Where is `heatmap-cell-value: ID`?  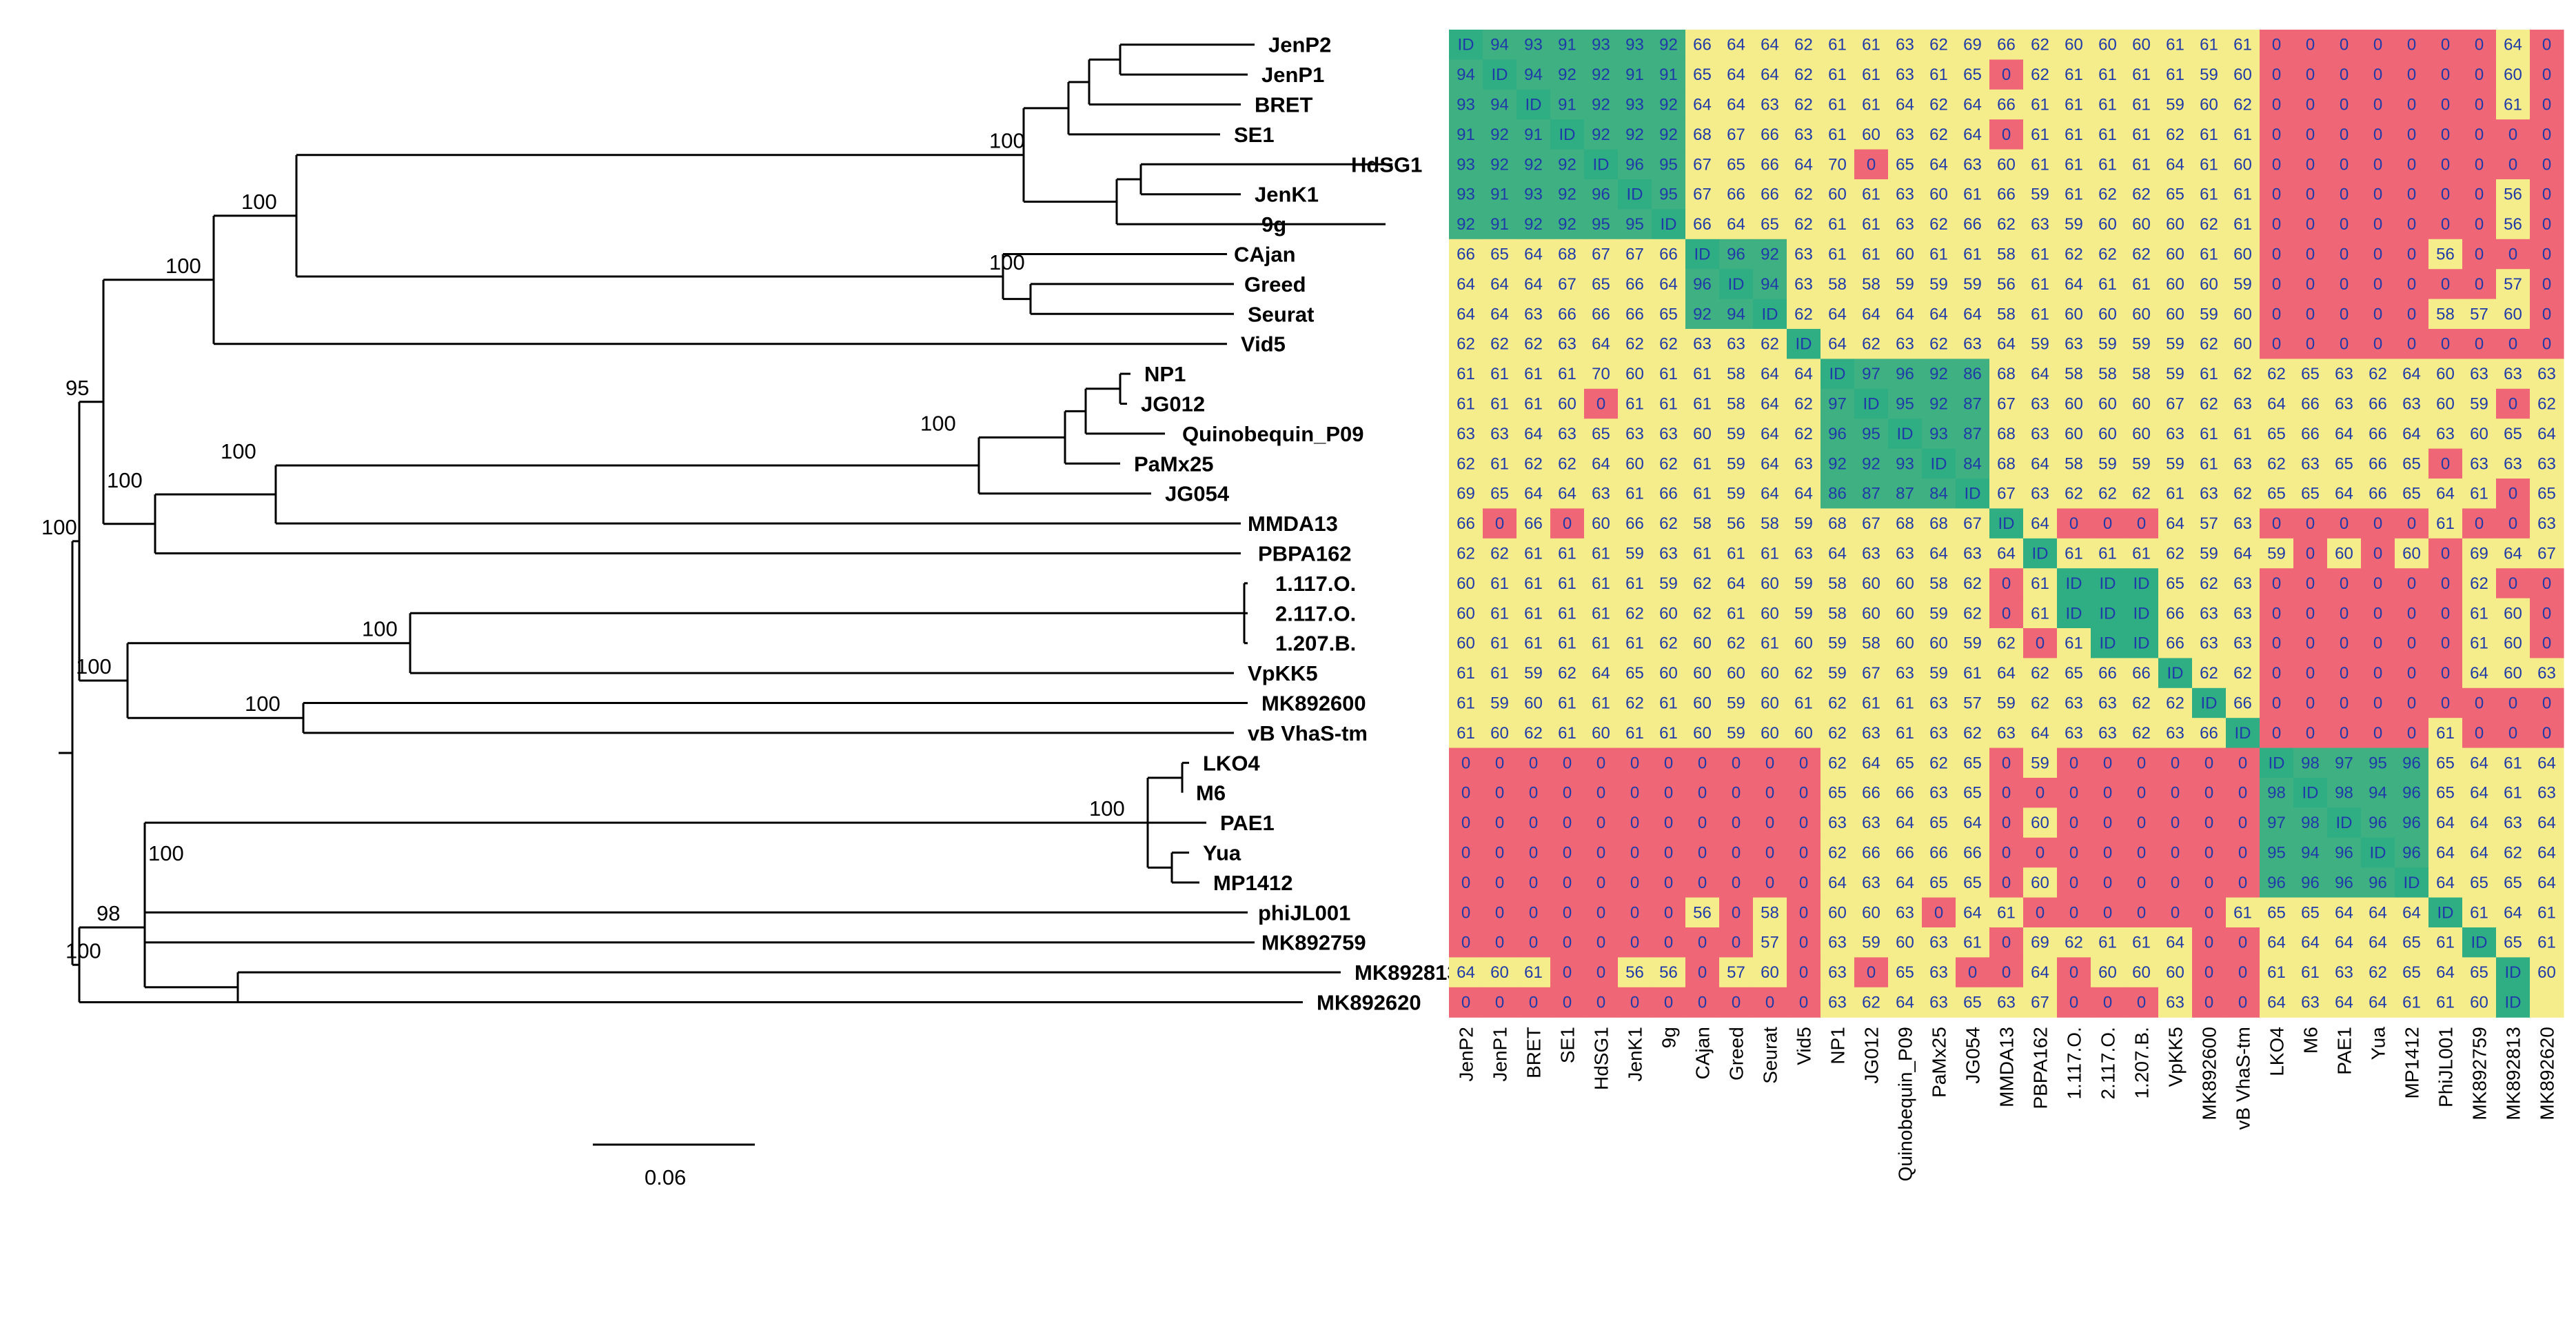 heatmap-cell-value: ID is located at coordinates (2141, 613).